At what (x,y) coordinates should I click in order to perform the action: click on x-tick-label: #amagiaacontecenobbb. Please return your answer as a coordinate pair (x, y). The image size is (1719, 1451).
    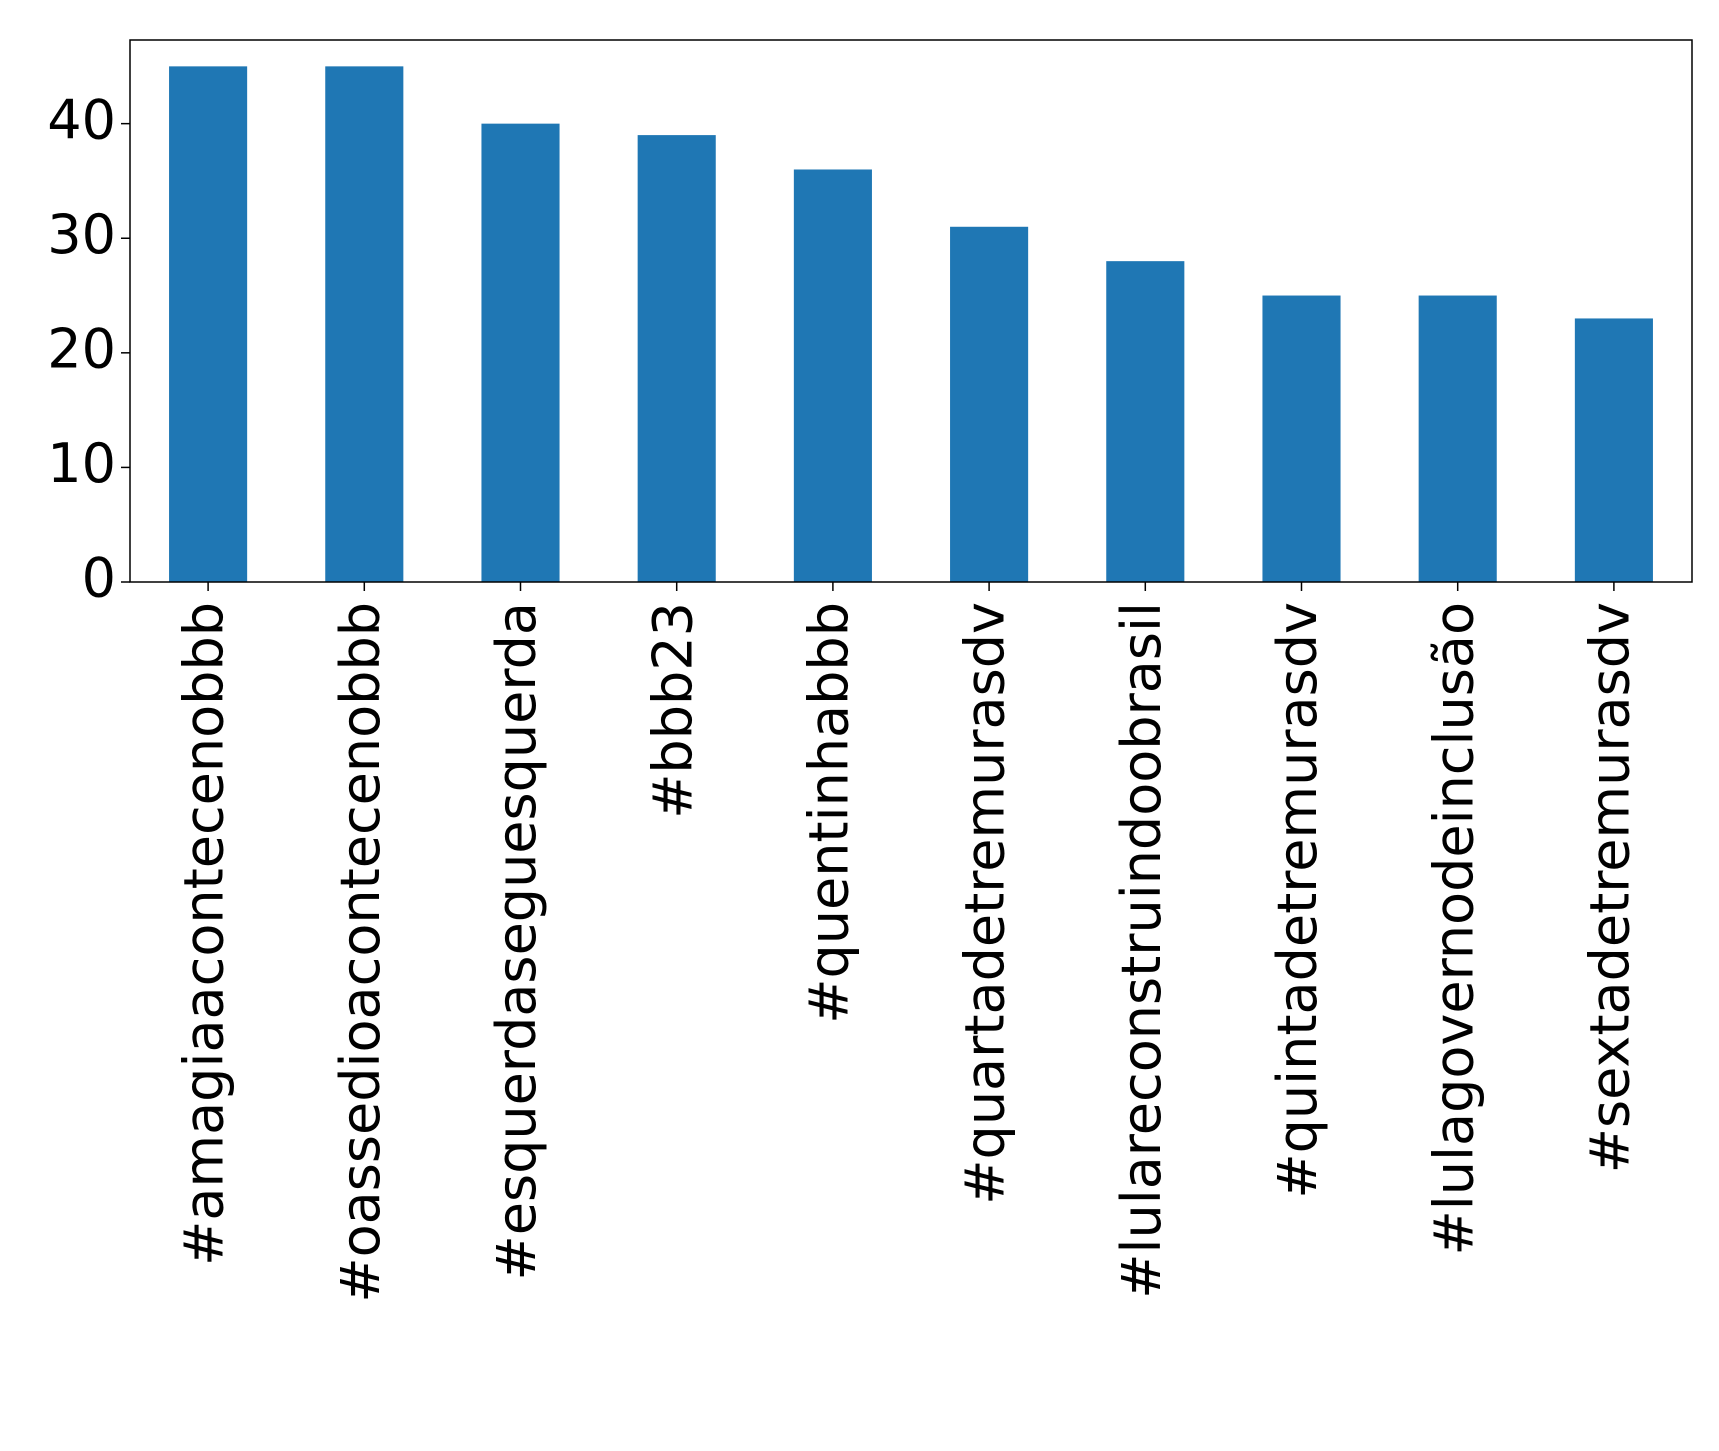
    Looking at the image, I should click on (204, 934).